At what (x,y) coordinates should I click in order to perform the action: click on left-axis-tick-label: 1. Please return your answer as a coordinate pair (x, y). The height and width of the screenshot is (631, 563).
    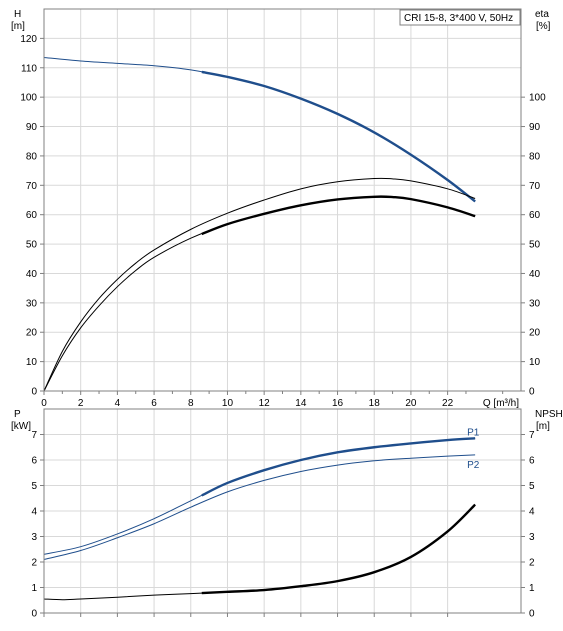
    Looking at the image, I should click on (34, 588).